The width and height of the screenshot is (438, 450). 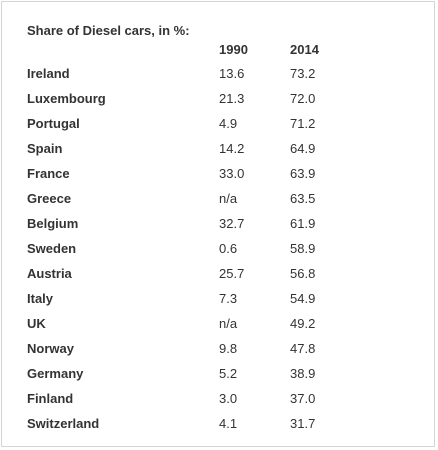 I want to click on value-2014: 38.9, so click(x=303, y=373).